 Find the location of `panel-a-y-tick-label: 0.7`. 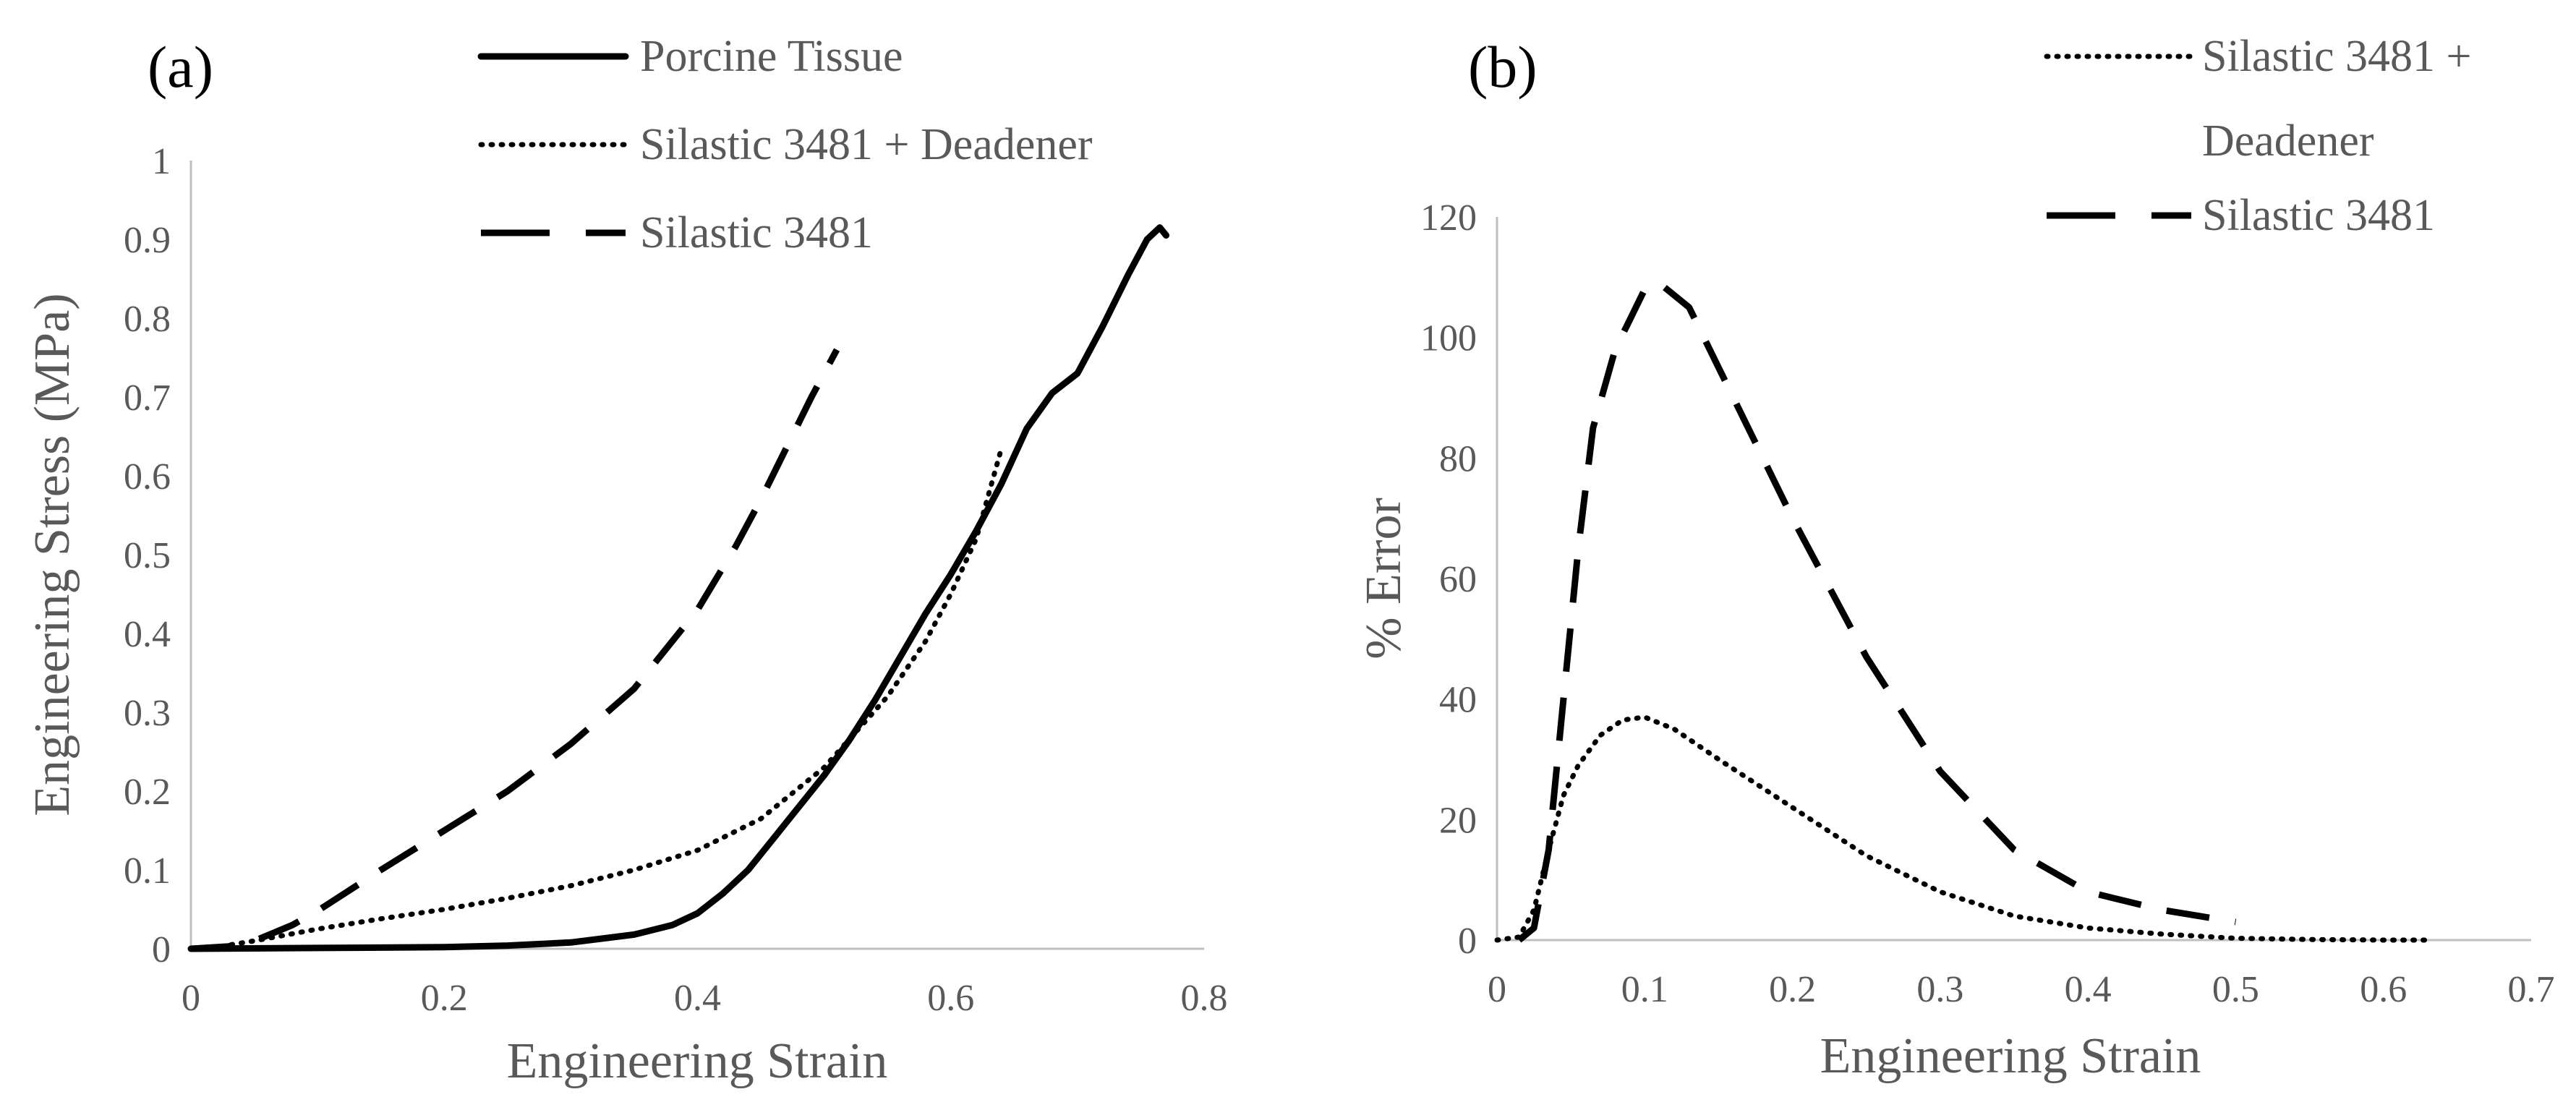

panel-a-y-tick-label: 0.7 is located at coordinates (147, 398).